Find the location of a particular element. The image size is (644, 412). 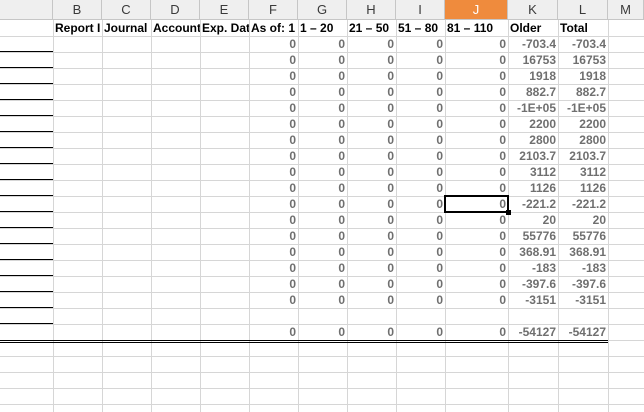

column-header-k: K is located at coordinates (533, 10).